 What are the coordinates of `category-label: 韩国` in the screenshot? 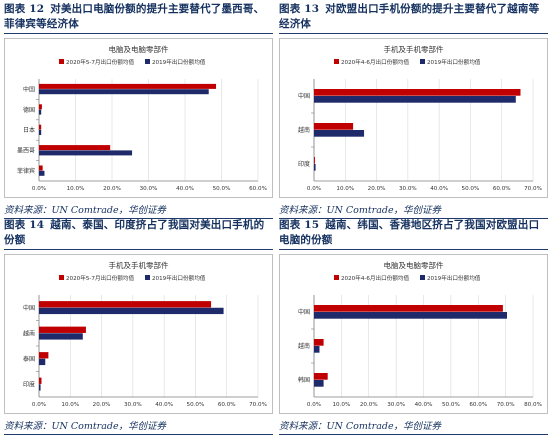 It's located at (304, 380).